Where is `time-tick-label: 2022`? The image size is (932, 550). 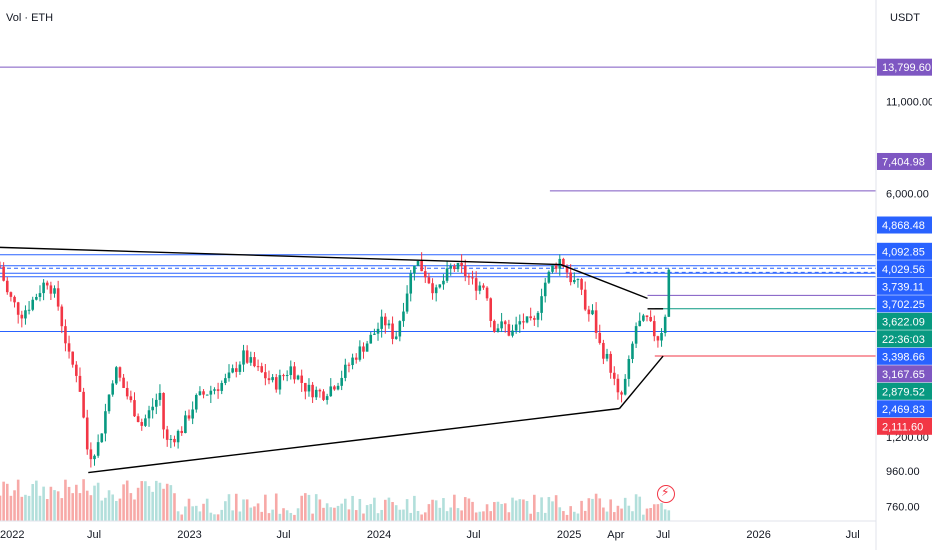 time-tick-label: 2022 is located at coordinates (12, 535).